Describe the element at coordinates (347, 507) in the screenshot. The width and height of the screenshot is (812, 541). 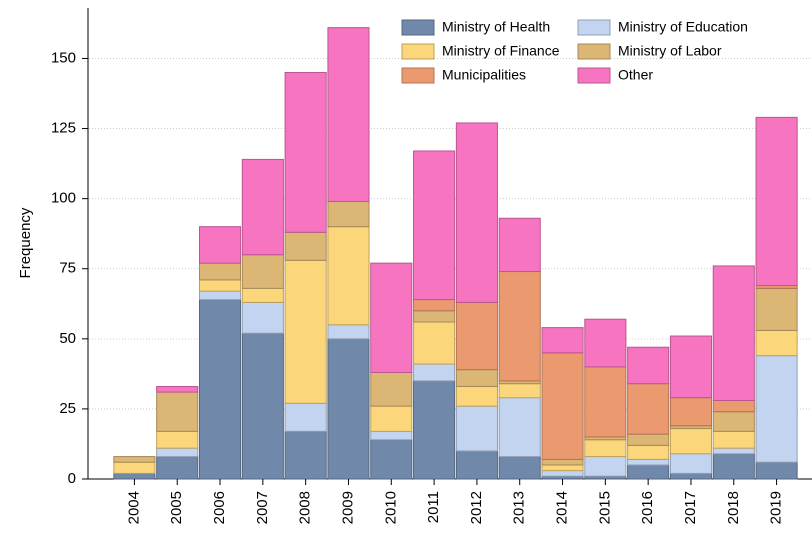
I see `x-tick-label: 2009` at that location.